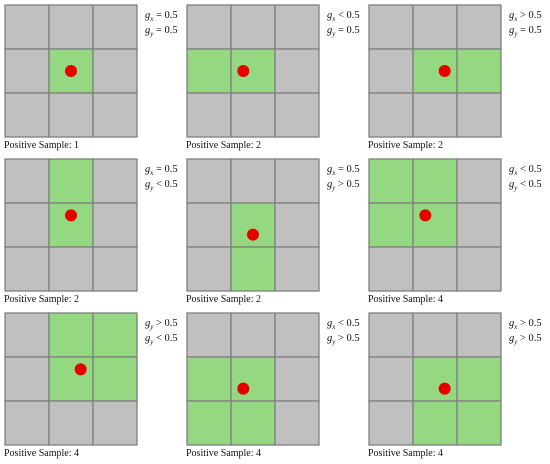  What do you see at coordinates (161, 324) in the screenshot?
I see `condition-x: gy > 0.5` at bounding box center [161, 324].